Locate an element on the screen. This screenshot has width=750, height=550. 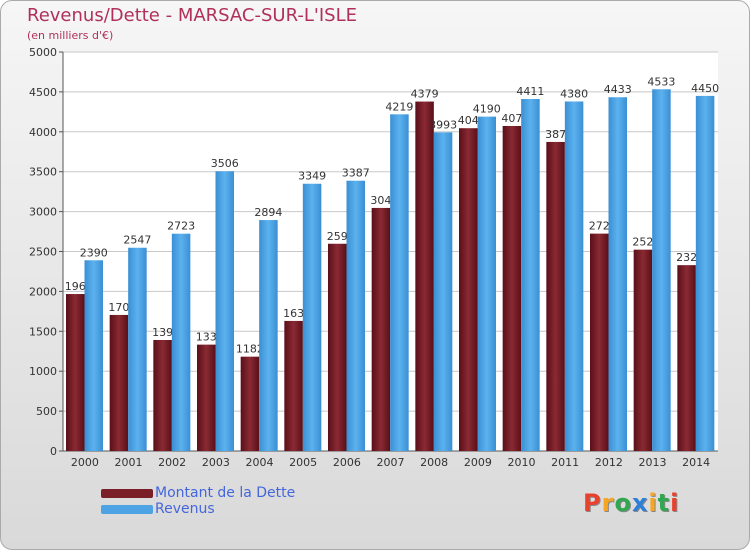
y-tick-label: 1000 is located at coordinates (43, 371).